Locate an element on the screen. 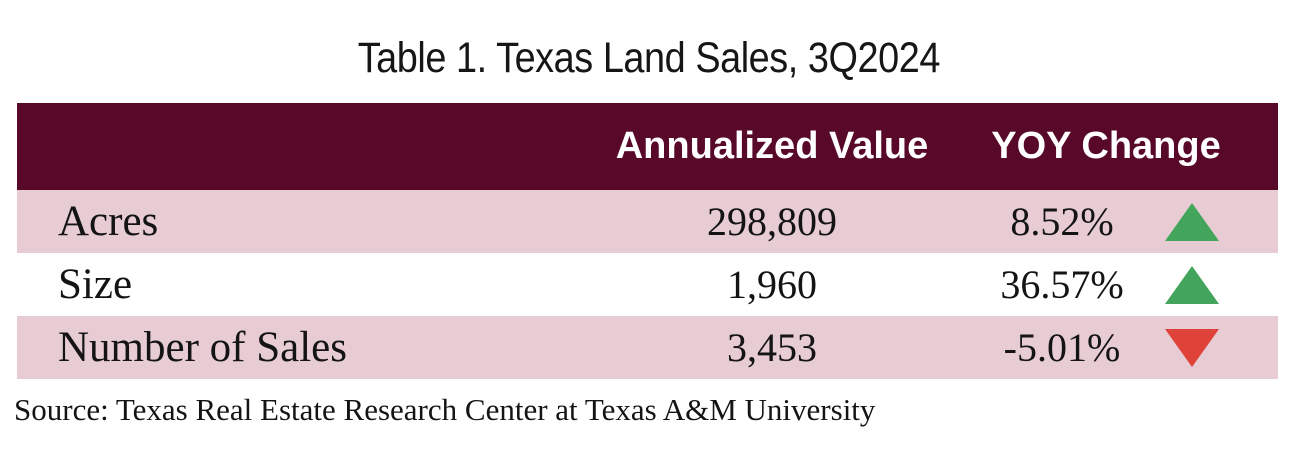  header-empty-cell is located at coordinates (297, 146).